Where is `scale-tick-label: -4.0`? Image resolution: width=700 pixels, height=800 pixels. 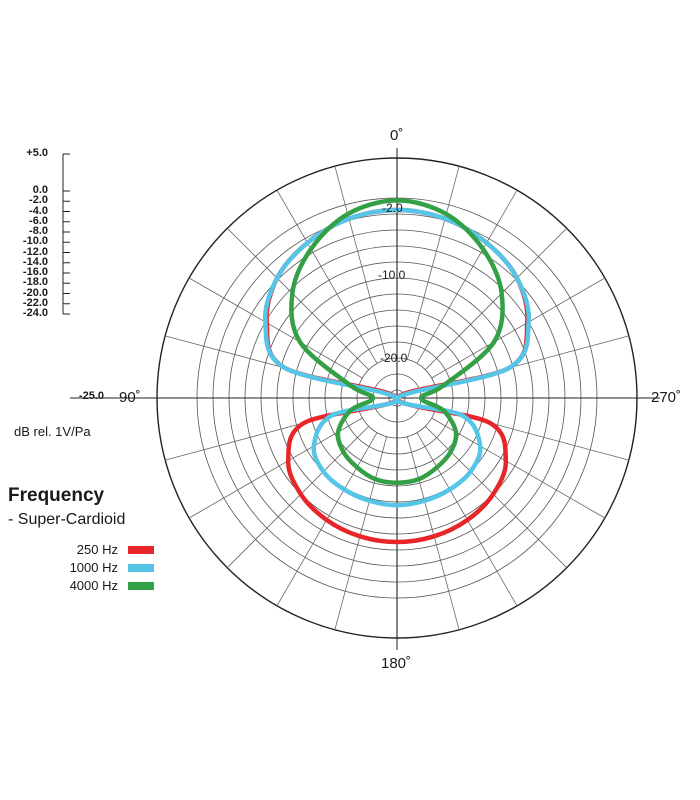
scale-tick-label: -4.0 is located at coordinates (38, 210).